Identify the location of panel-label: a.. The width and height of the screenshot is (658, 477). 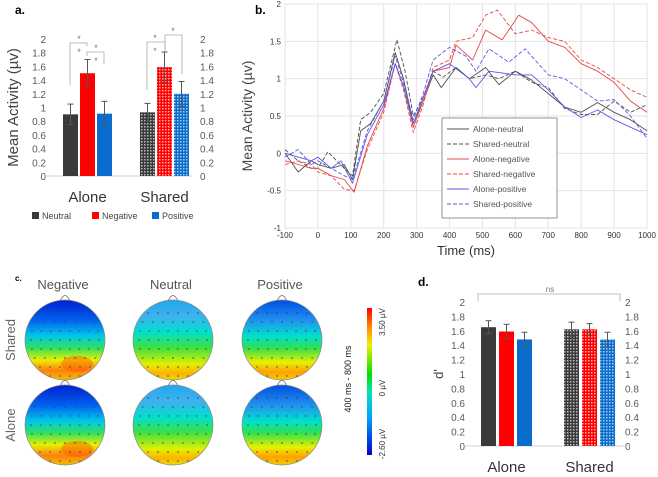
(20, 10).